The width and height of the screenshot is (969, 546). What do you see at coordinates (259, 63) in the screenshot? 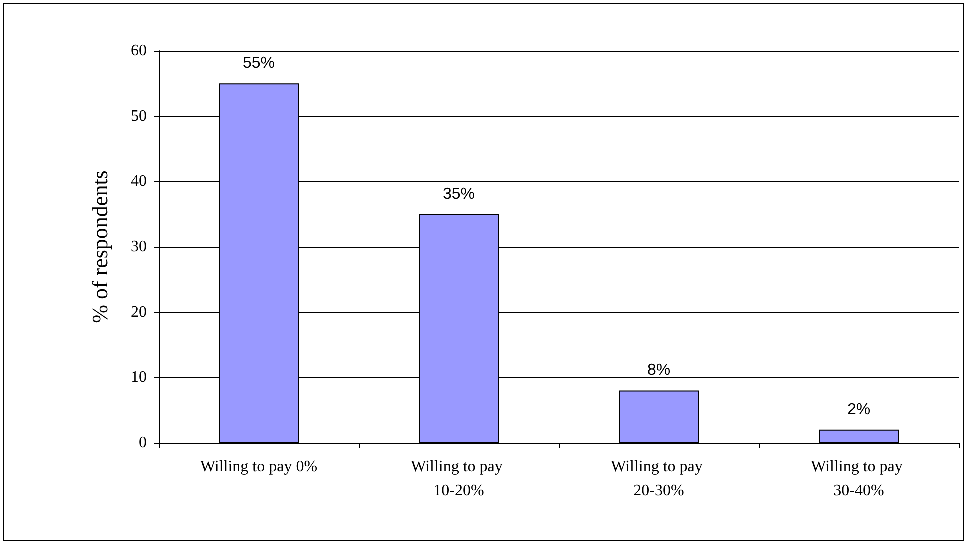
I see `data-label: 55%` at bounding box center [259, 63].